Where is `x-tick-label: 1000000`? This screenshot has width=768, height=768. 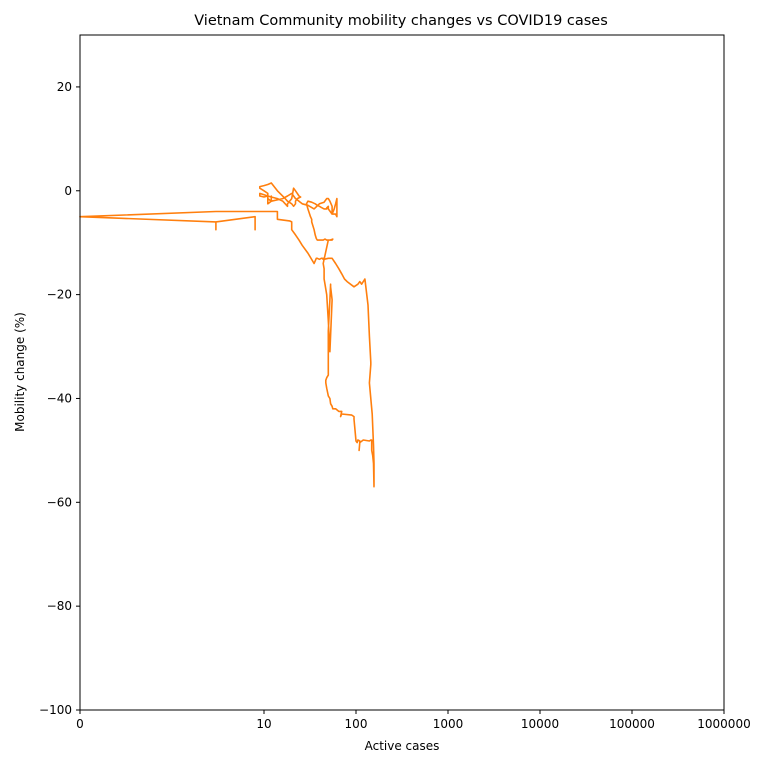 x-tick-label: 1000000 is located at coordinates (723, 724).